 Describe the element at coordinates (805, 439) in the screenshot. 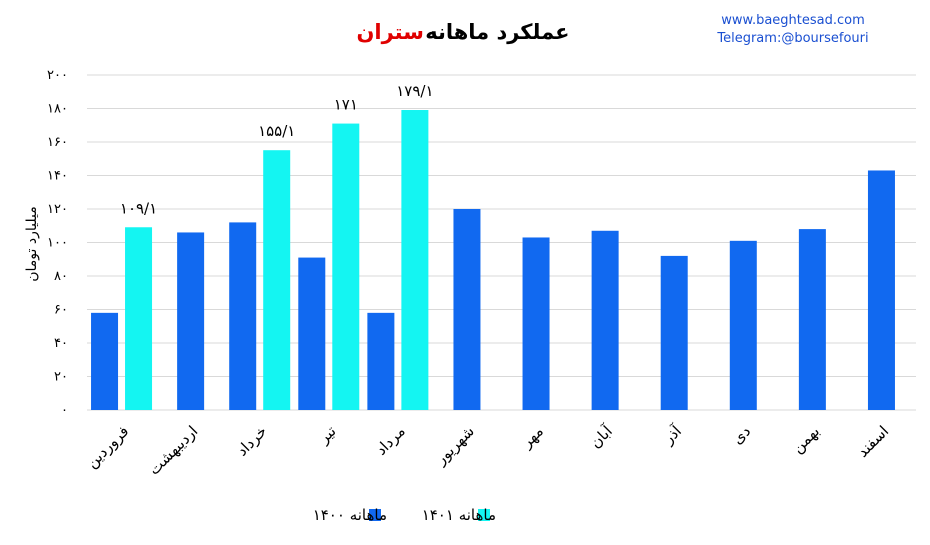

I see `x-category-label: بهمن` at that location.